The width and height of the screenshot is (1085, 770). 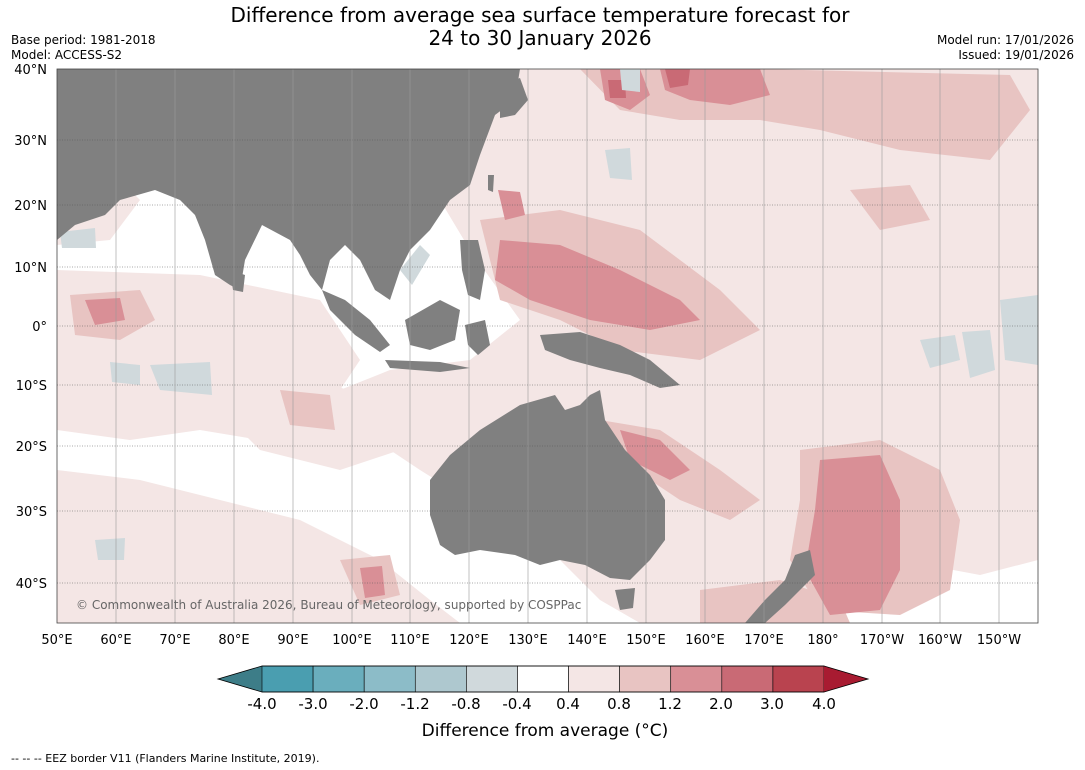 What do you see at coordinates (312, 704) in the screenshot?
I see `colorbar-tick: -3.0` at bounding box center [312, 704].